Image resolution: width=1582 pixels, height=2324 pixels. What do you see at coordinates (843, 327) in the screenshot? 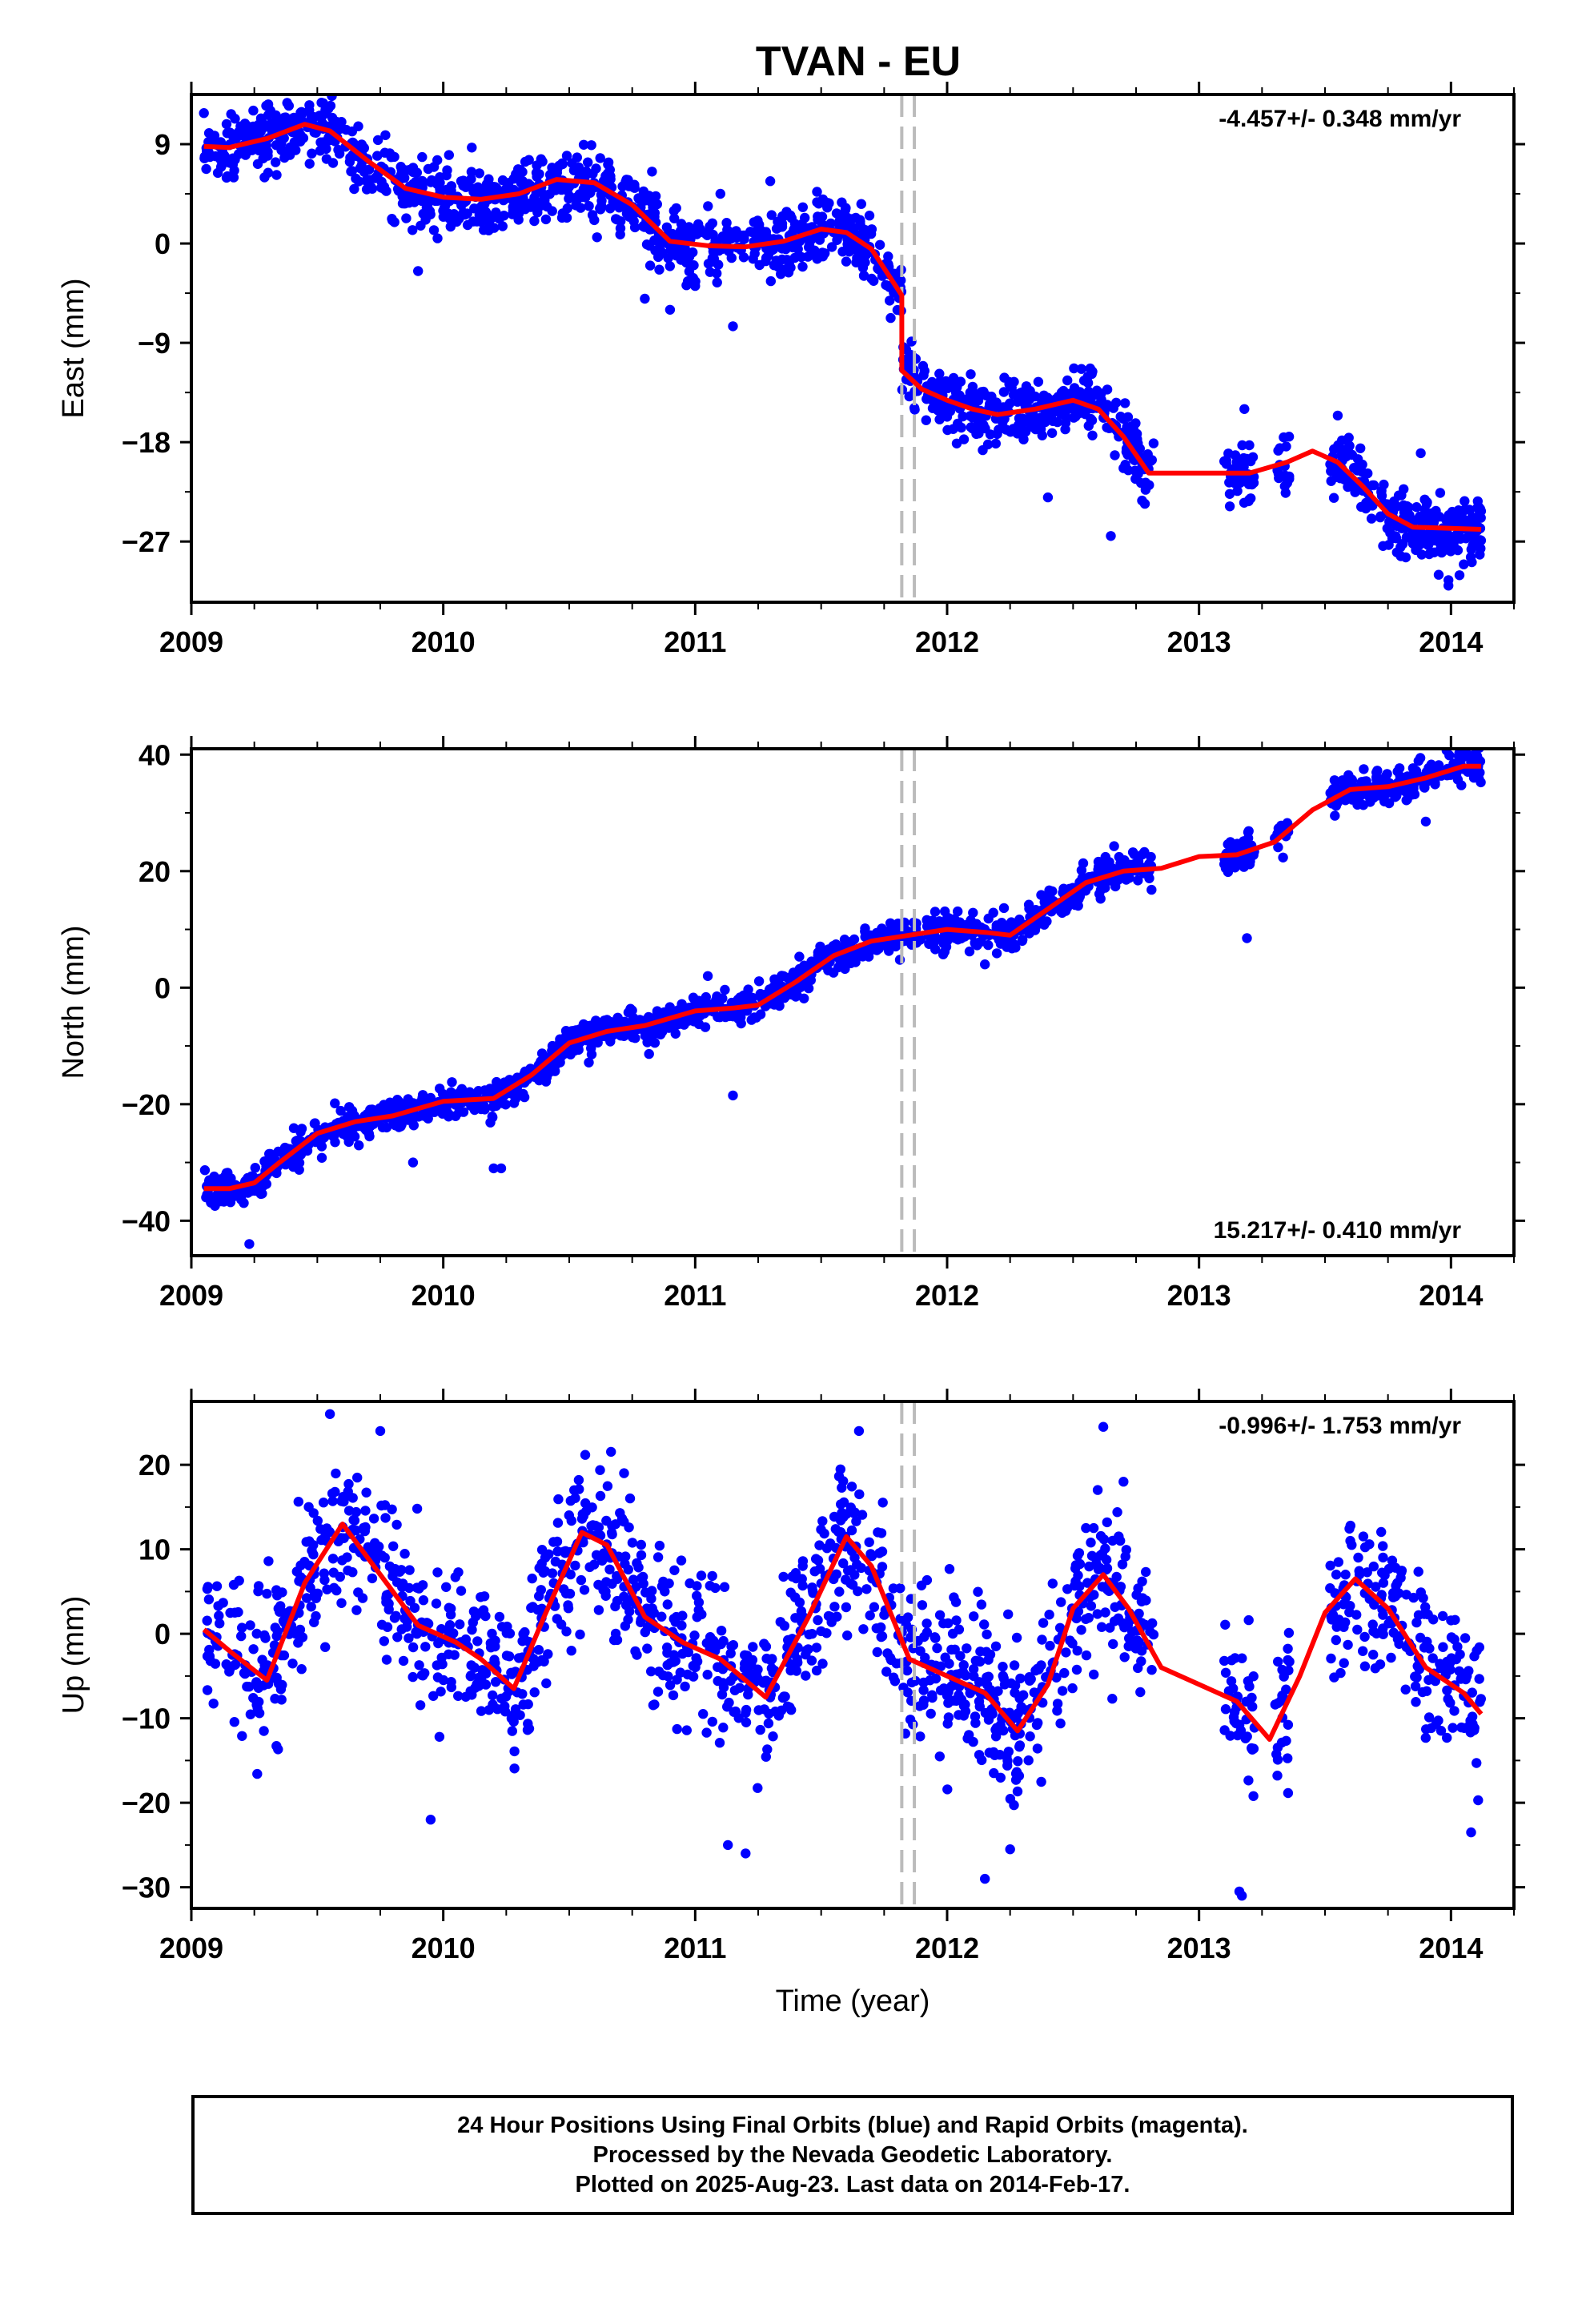
I see `fit-line-east` at bounding box center [843, 327].